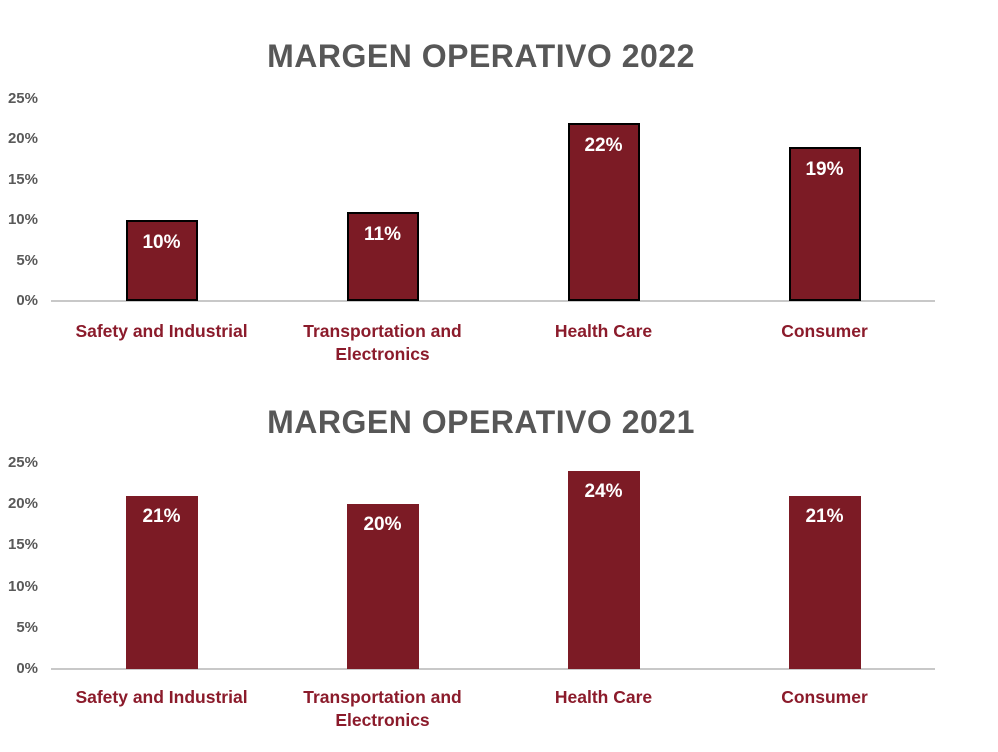  What do you see at coordinates (161, 582) in the screenshot?
I see `bar-safety-and-industrial: 21%` at bounding box center [161, 582].